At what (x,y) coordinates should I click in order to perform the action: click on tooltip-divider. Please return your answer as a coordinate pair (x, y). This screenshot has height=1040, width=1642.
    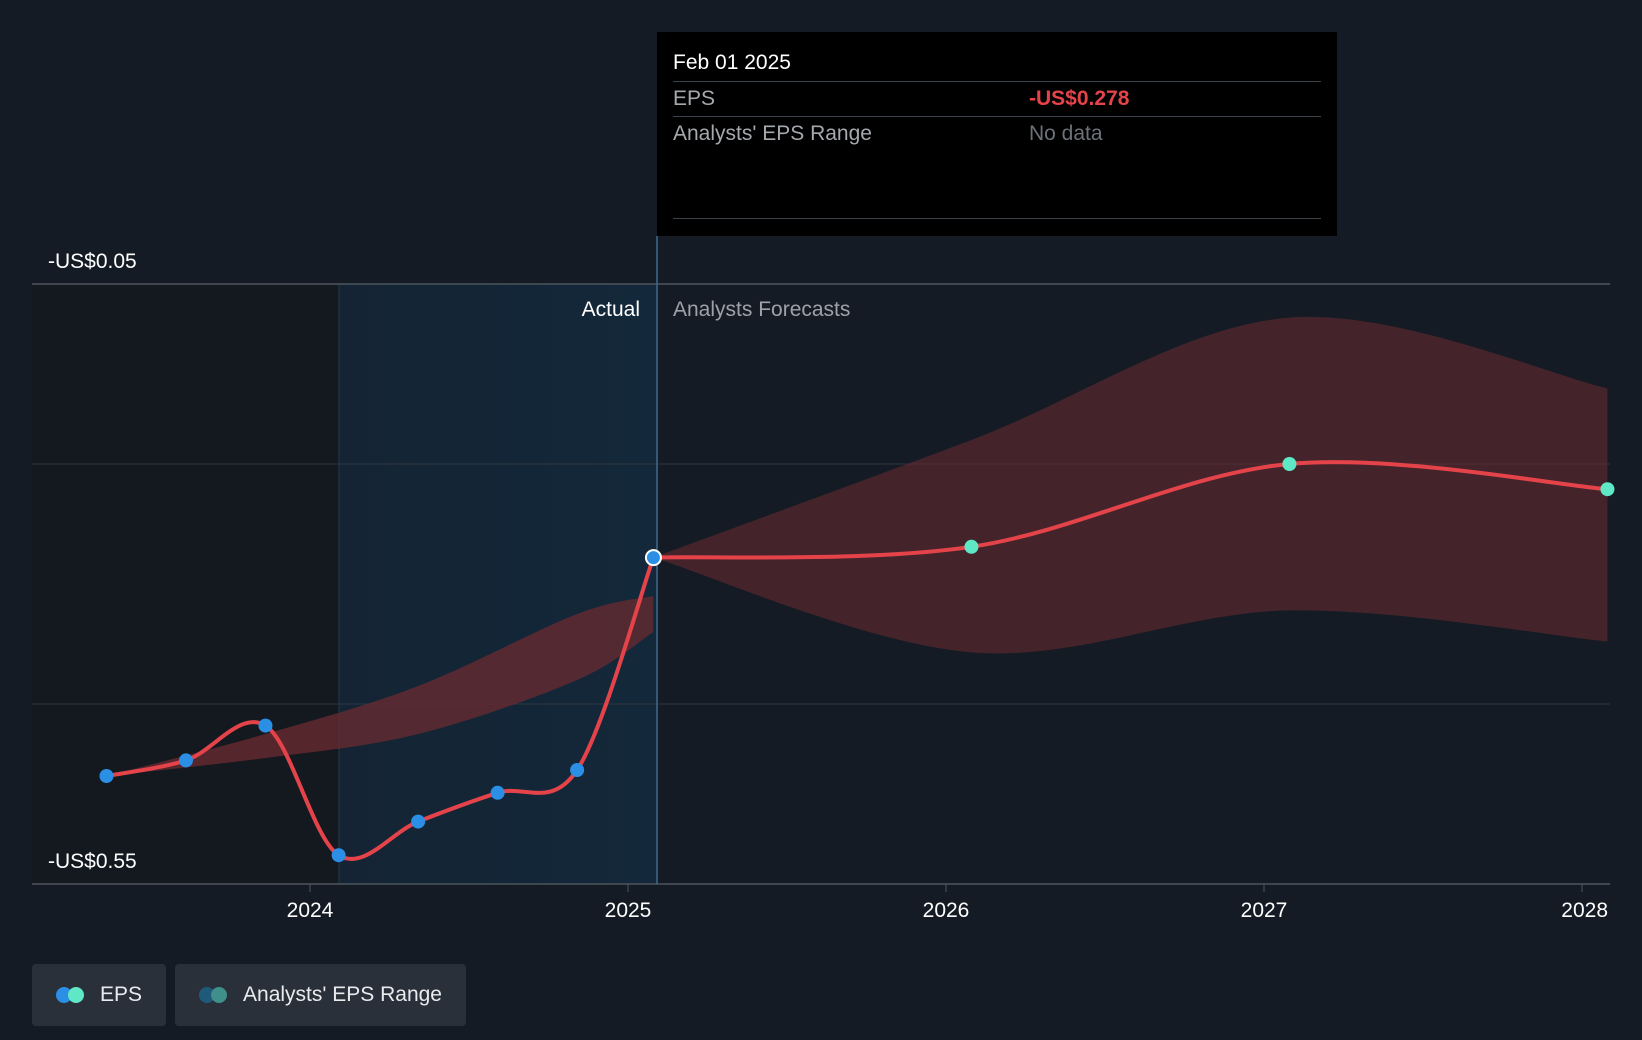
    Looking at the image, I should click on (997, 218).